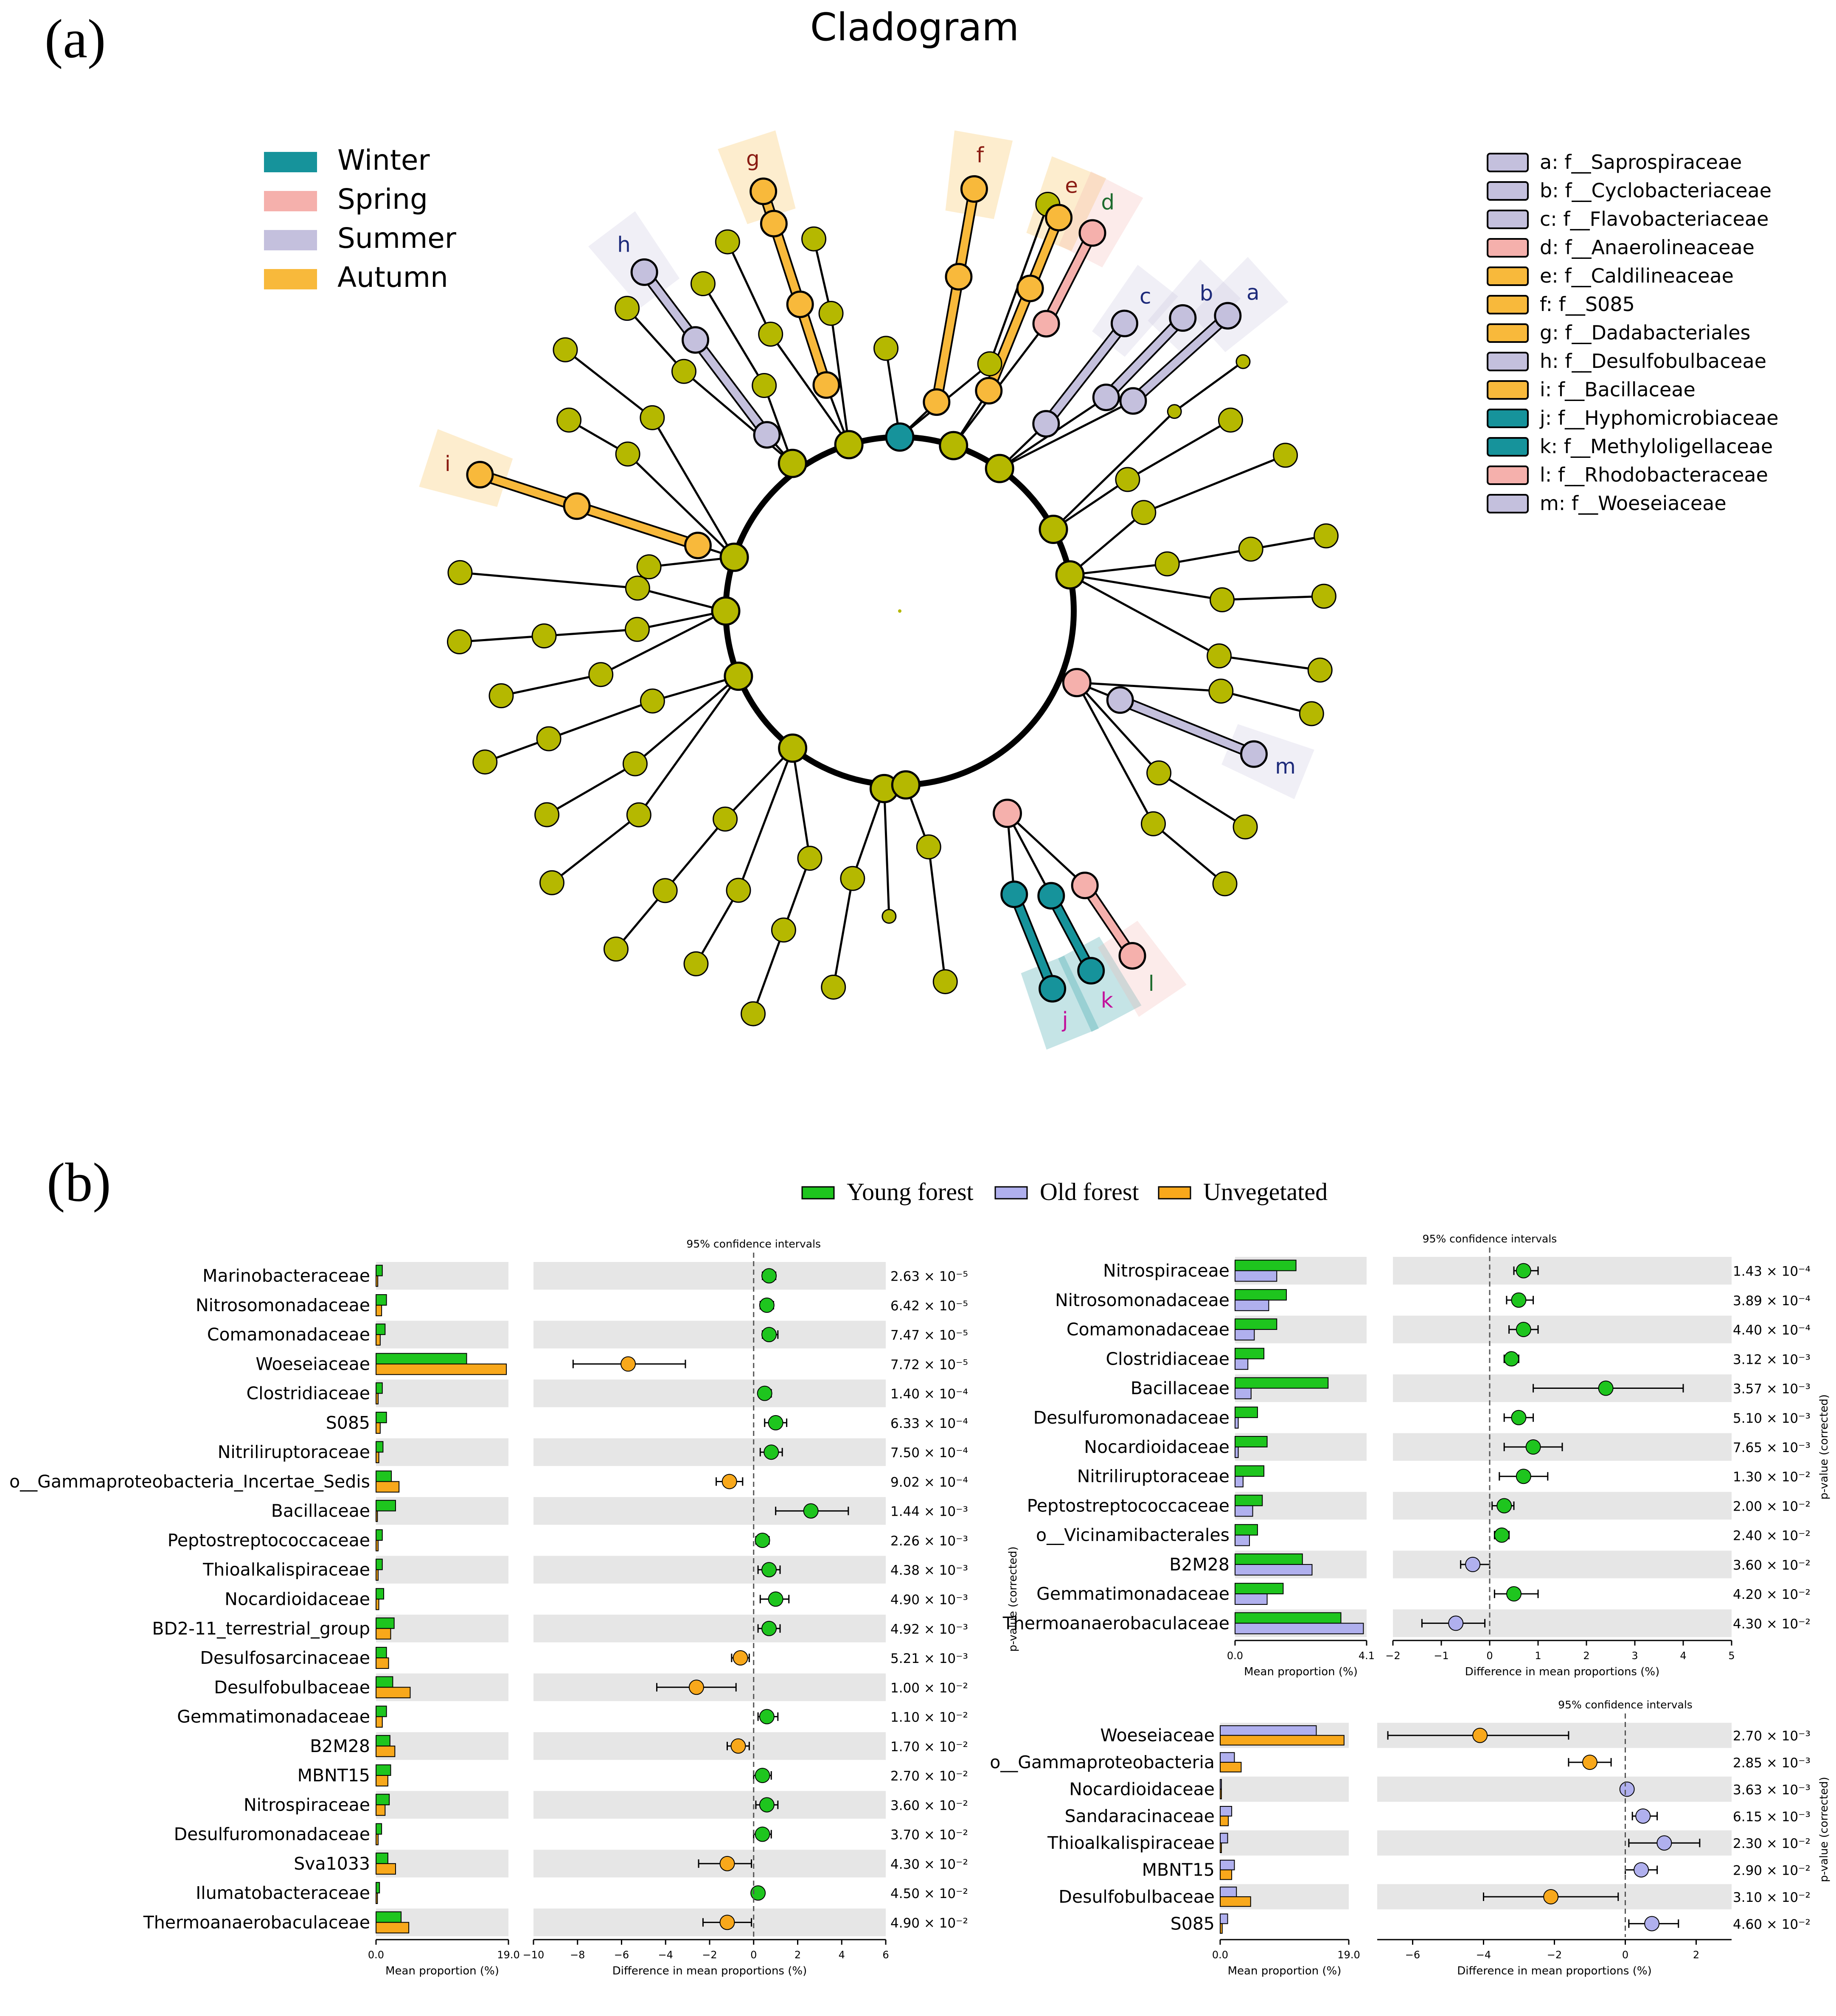 This screenshot has height=2016, width=1836. Describe the element at coordinates (1100, 985) in the screenshot. I see `shade-k` at that location.